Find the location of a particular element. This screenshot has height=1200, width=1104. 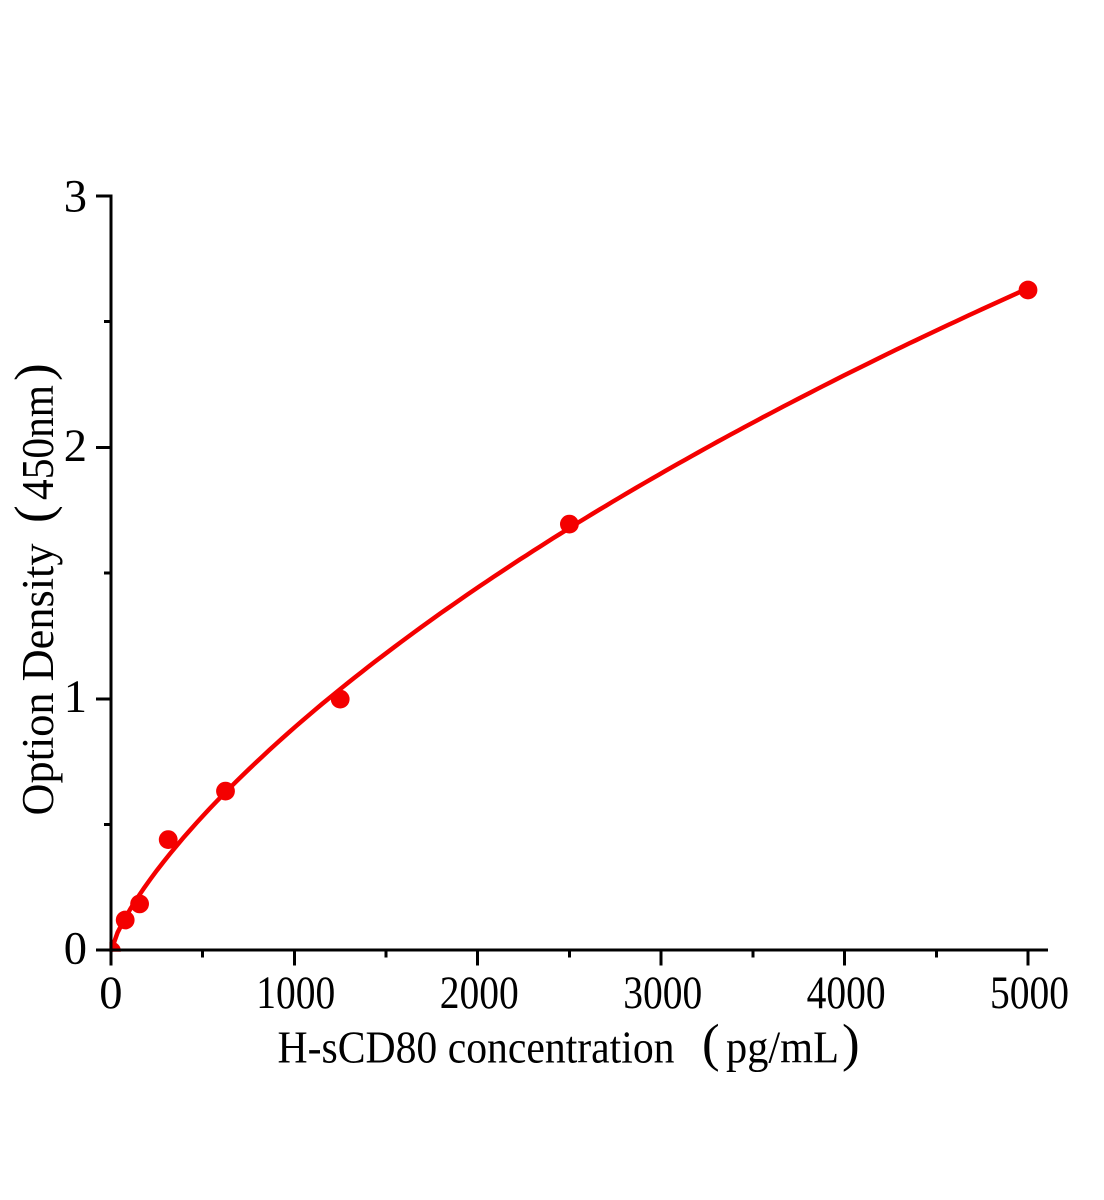

svg-text: 3 is located at coordinates (75, 196).